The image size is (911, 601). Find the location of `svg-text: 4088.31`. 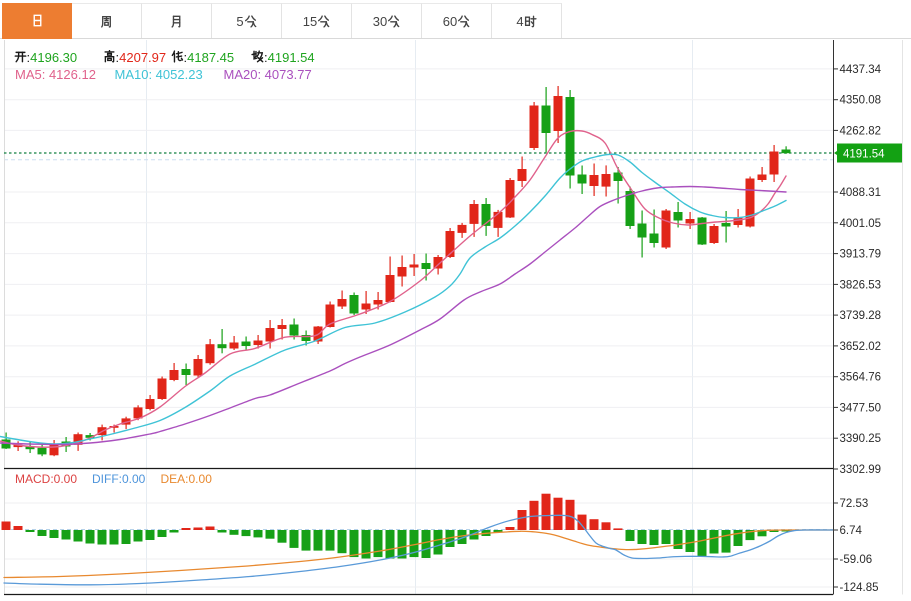

svg-text: 4088.31 is located at coordinates (861, 193).